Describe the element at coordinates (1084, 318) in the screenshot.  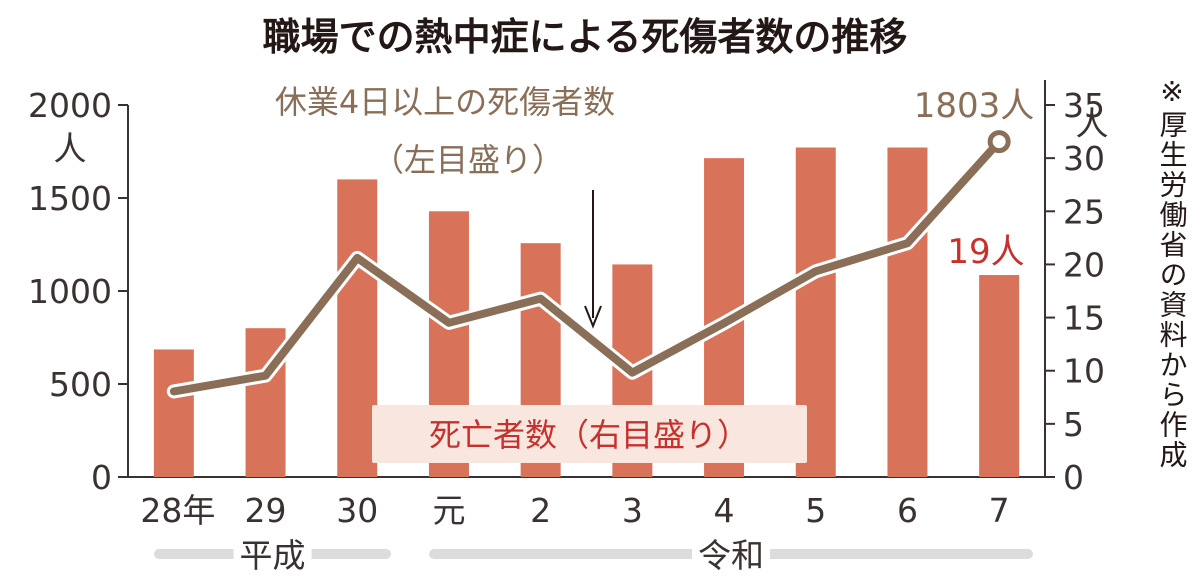
I see `right-tick-label: 15` at that location.